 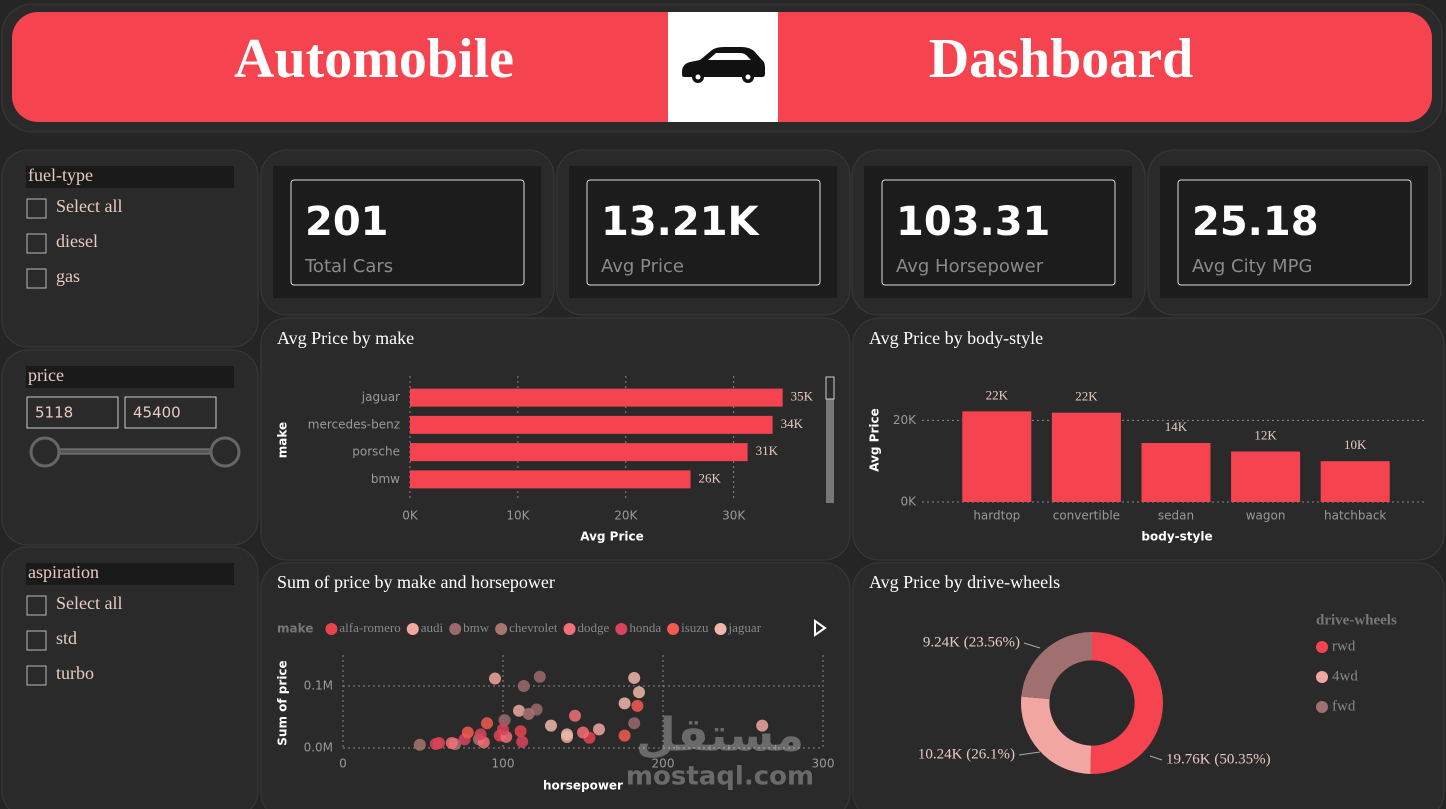 I want to click on value-label: 35K, so click(x=802, y=396).